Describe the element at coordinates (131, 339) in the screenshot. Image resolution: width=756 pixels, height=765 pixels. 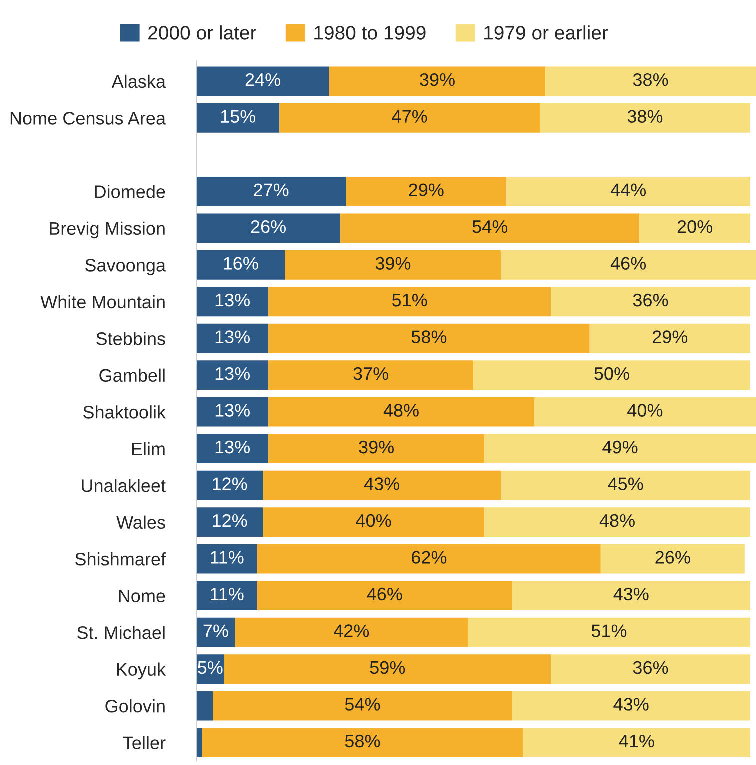
I see `y-tick-label: Stebbins` at that location.